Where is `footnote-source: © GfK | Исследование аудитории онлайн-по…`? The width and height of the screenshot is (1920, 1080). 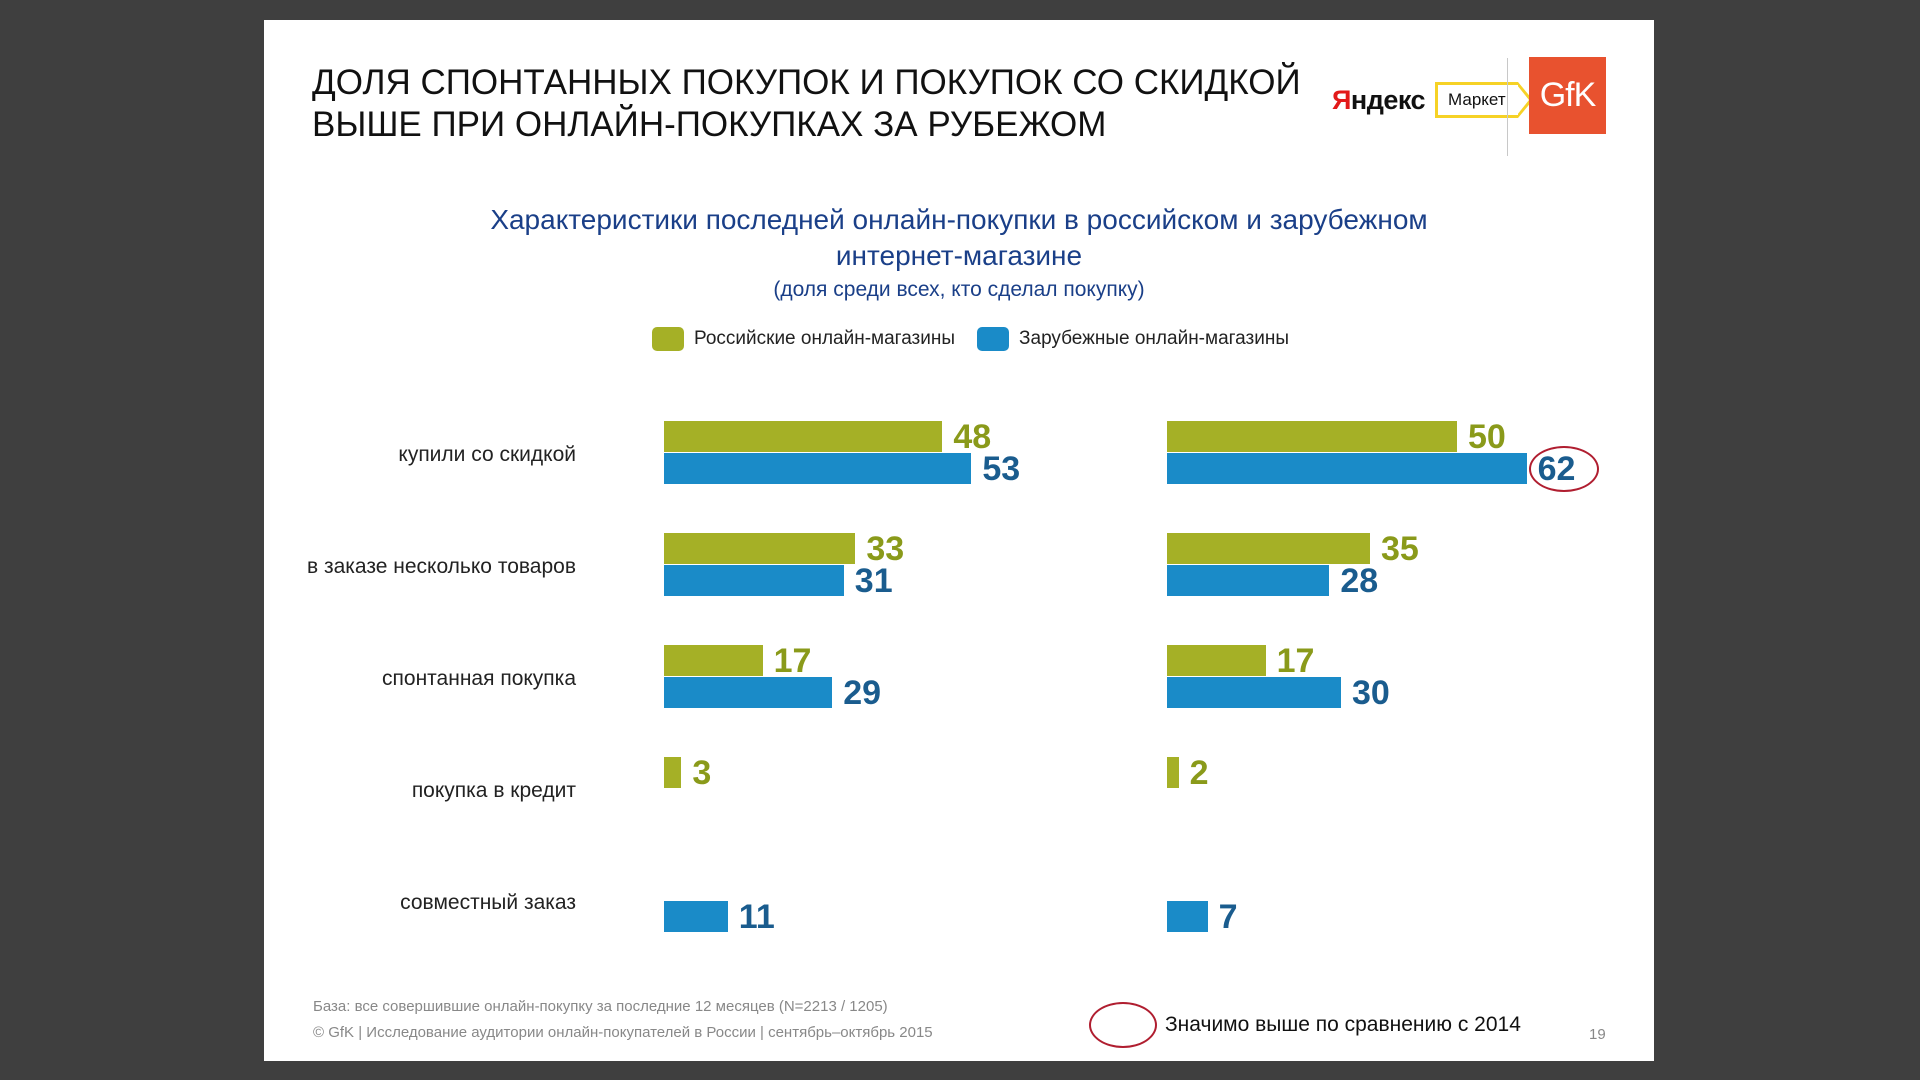 footnote-source: © GfK | Исследование аудитории онлайн-по… is located at coordinates (623, 1032).